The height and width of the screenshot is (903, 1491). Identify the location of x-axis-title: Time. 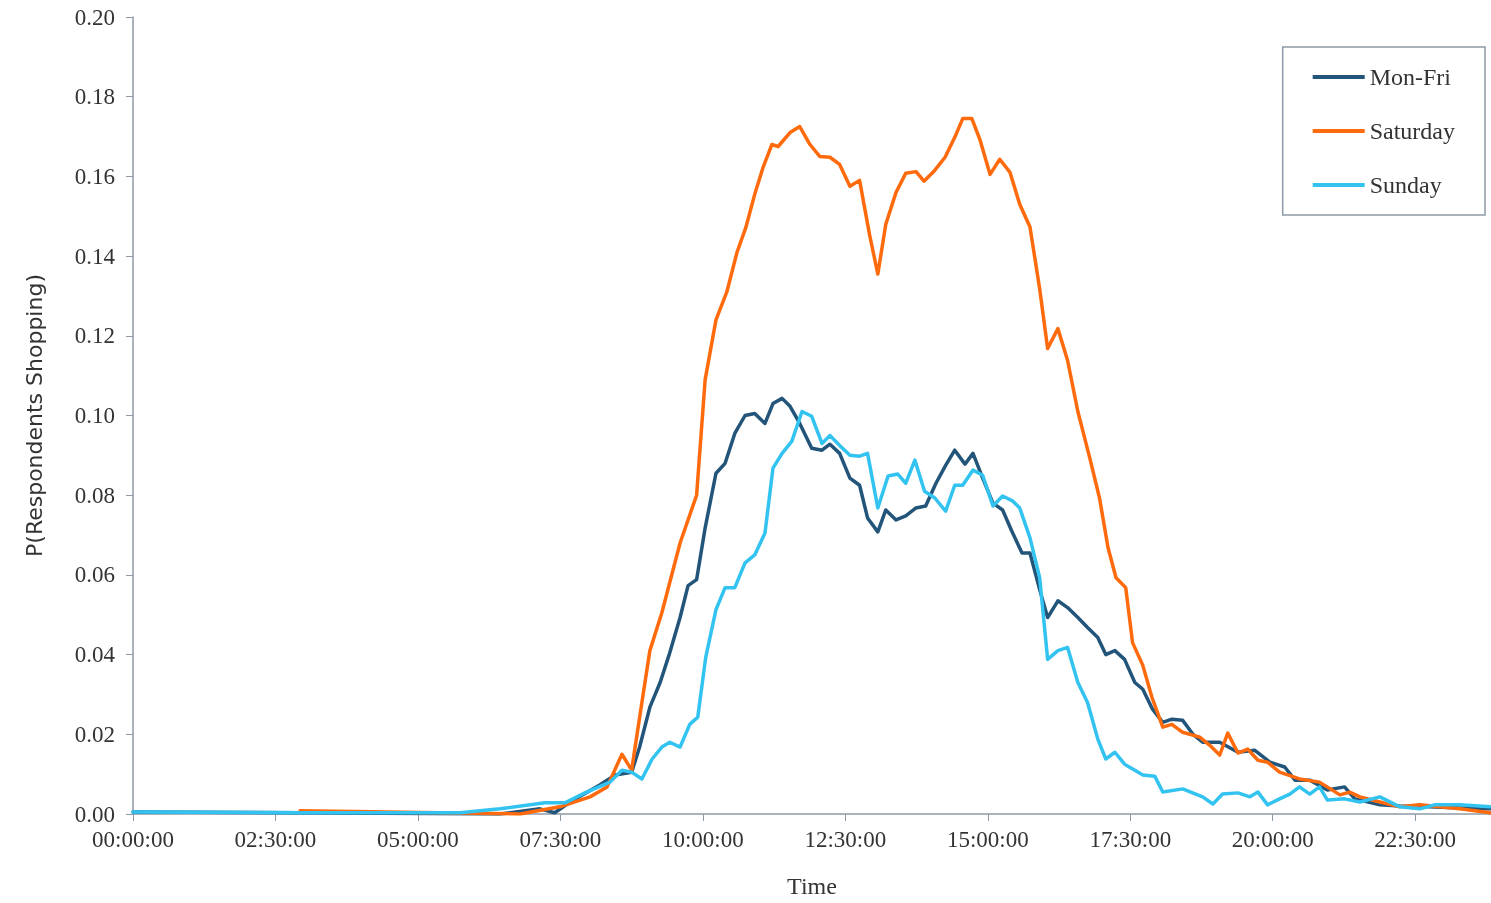
(812, 886).